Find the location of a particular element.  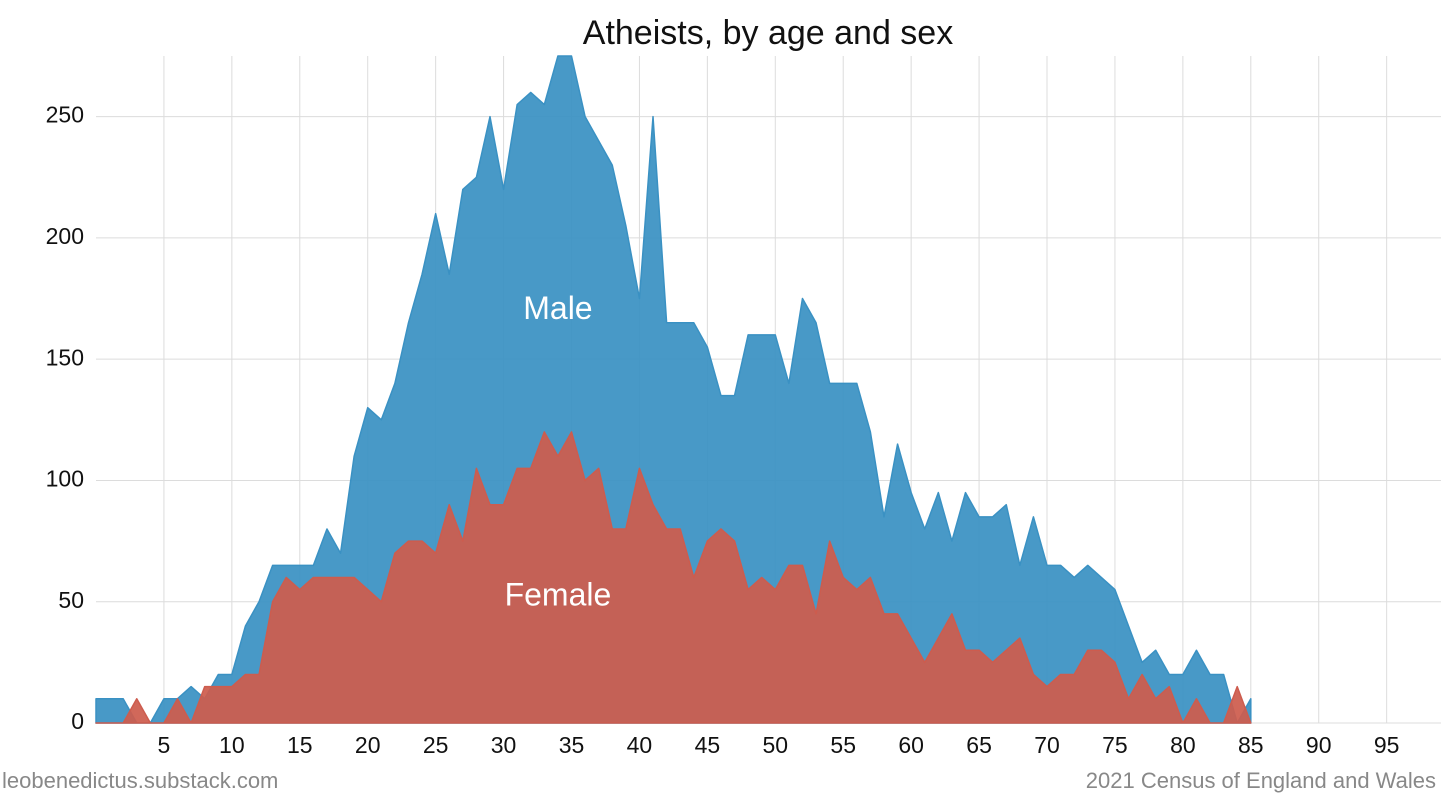

x-tick-label-85: 85 is located at coordinates (1251, 745).